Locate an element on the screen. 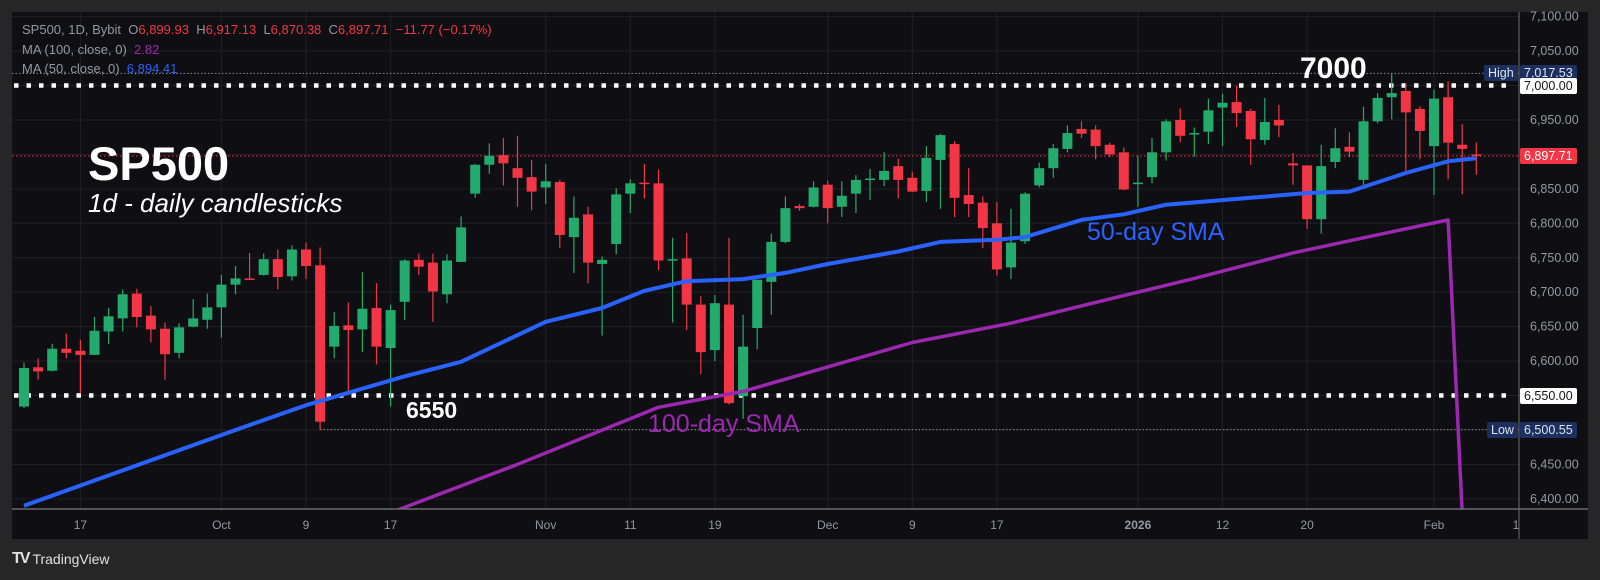  x-tick-label: 9 is located at coordinates (912, 525).